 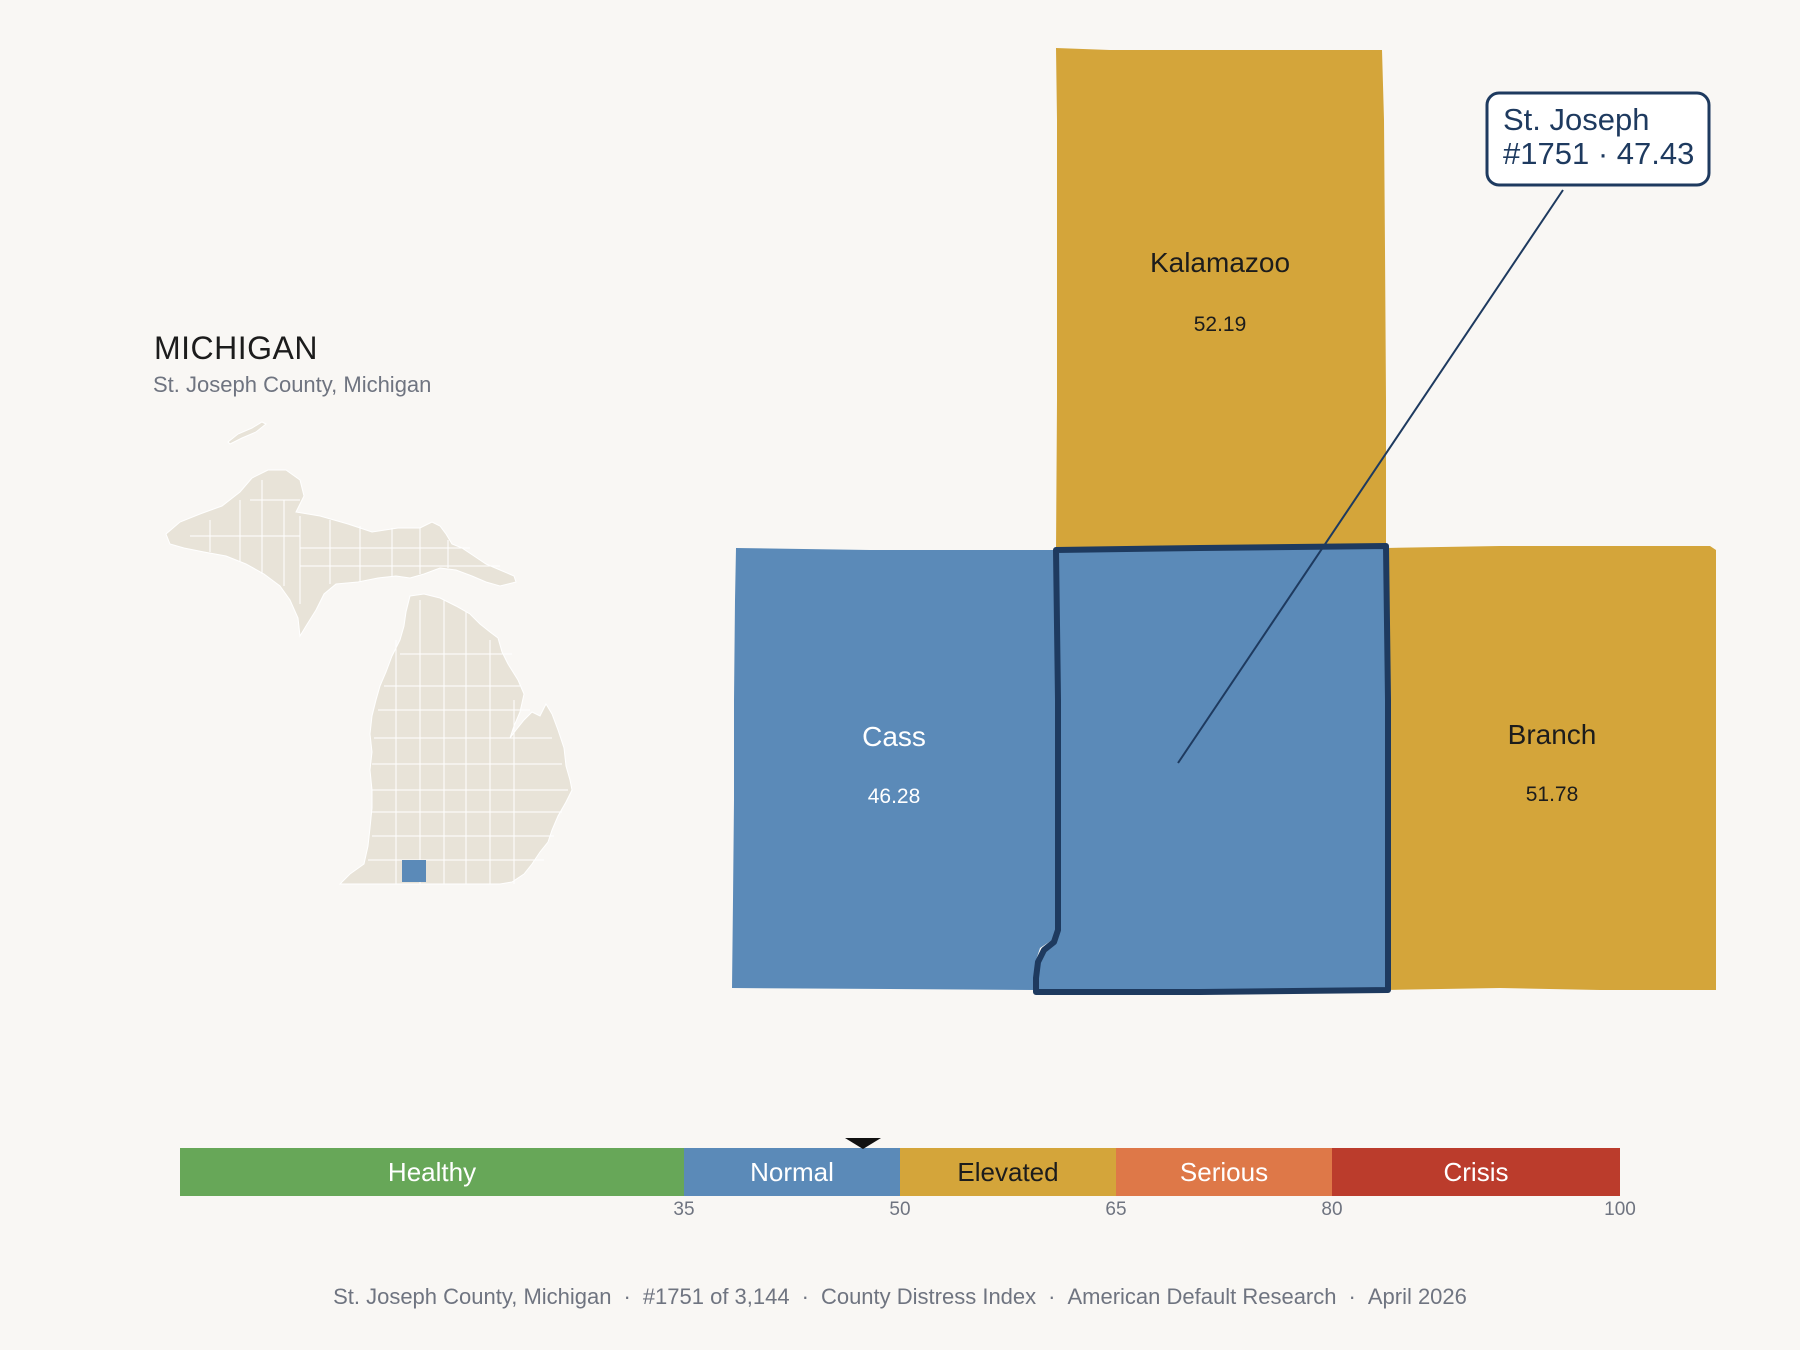 I want to click on county-boundaries, so click(x=379, y=682).